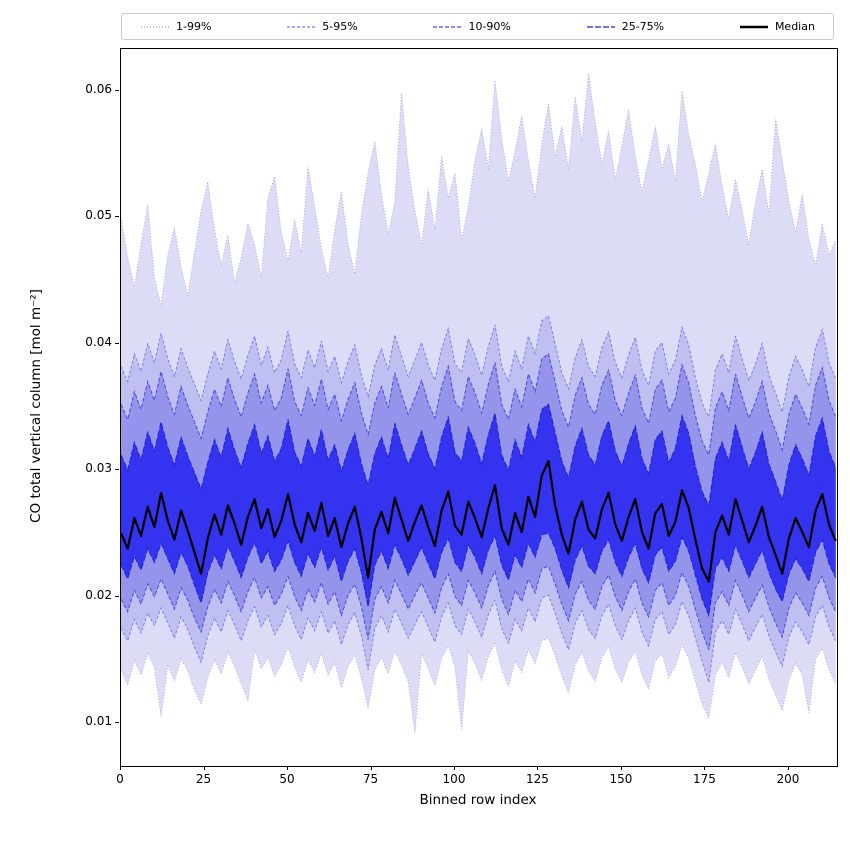  What do you see at coordinates (98, 468) in the screenshot?
I see `y-tick-label: 0.03` at bounding box center [98, 468].